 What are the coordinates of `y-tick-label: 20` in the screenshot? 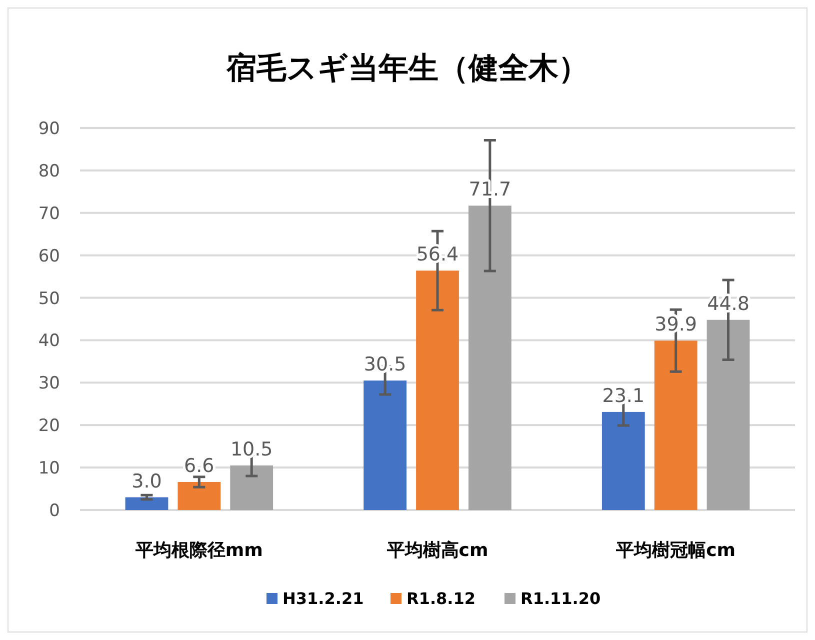 It's located at (49, 426).